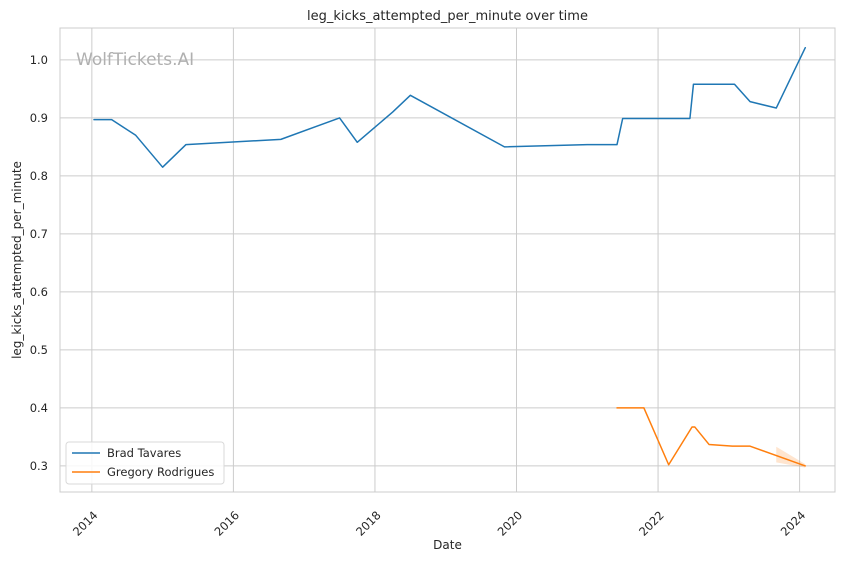 The width and height of the screenshot is (844, 561). I want to click on watermark: WolfTickets.AI, so click(135, 60).